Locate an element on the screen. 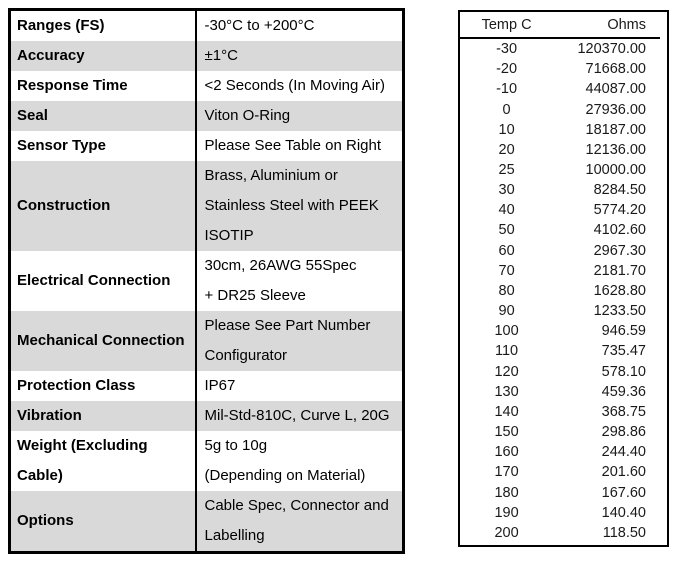 The height and width of the screenshot is (563, 674). spec-value: Mil-Std-810C, Curve L, 20G is located at coordinates (299, 416).